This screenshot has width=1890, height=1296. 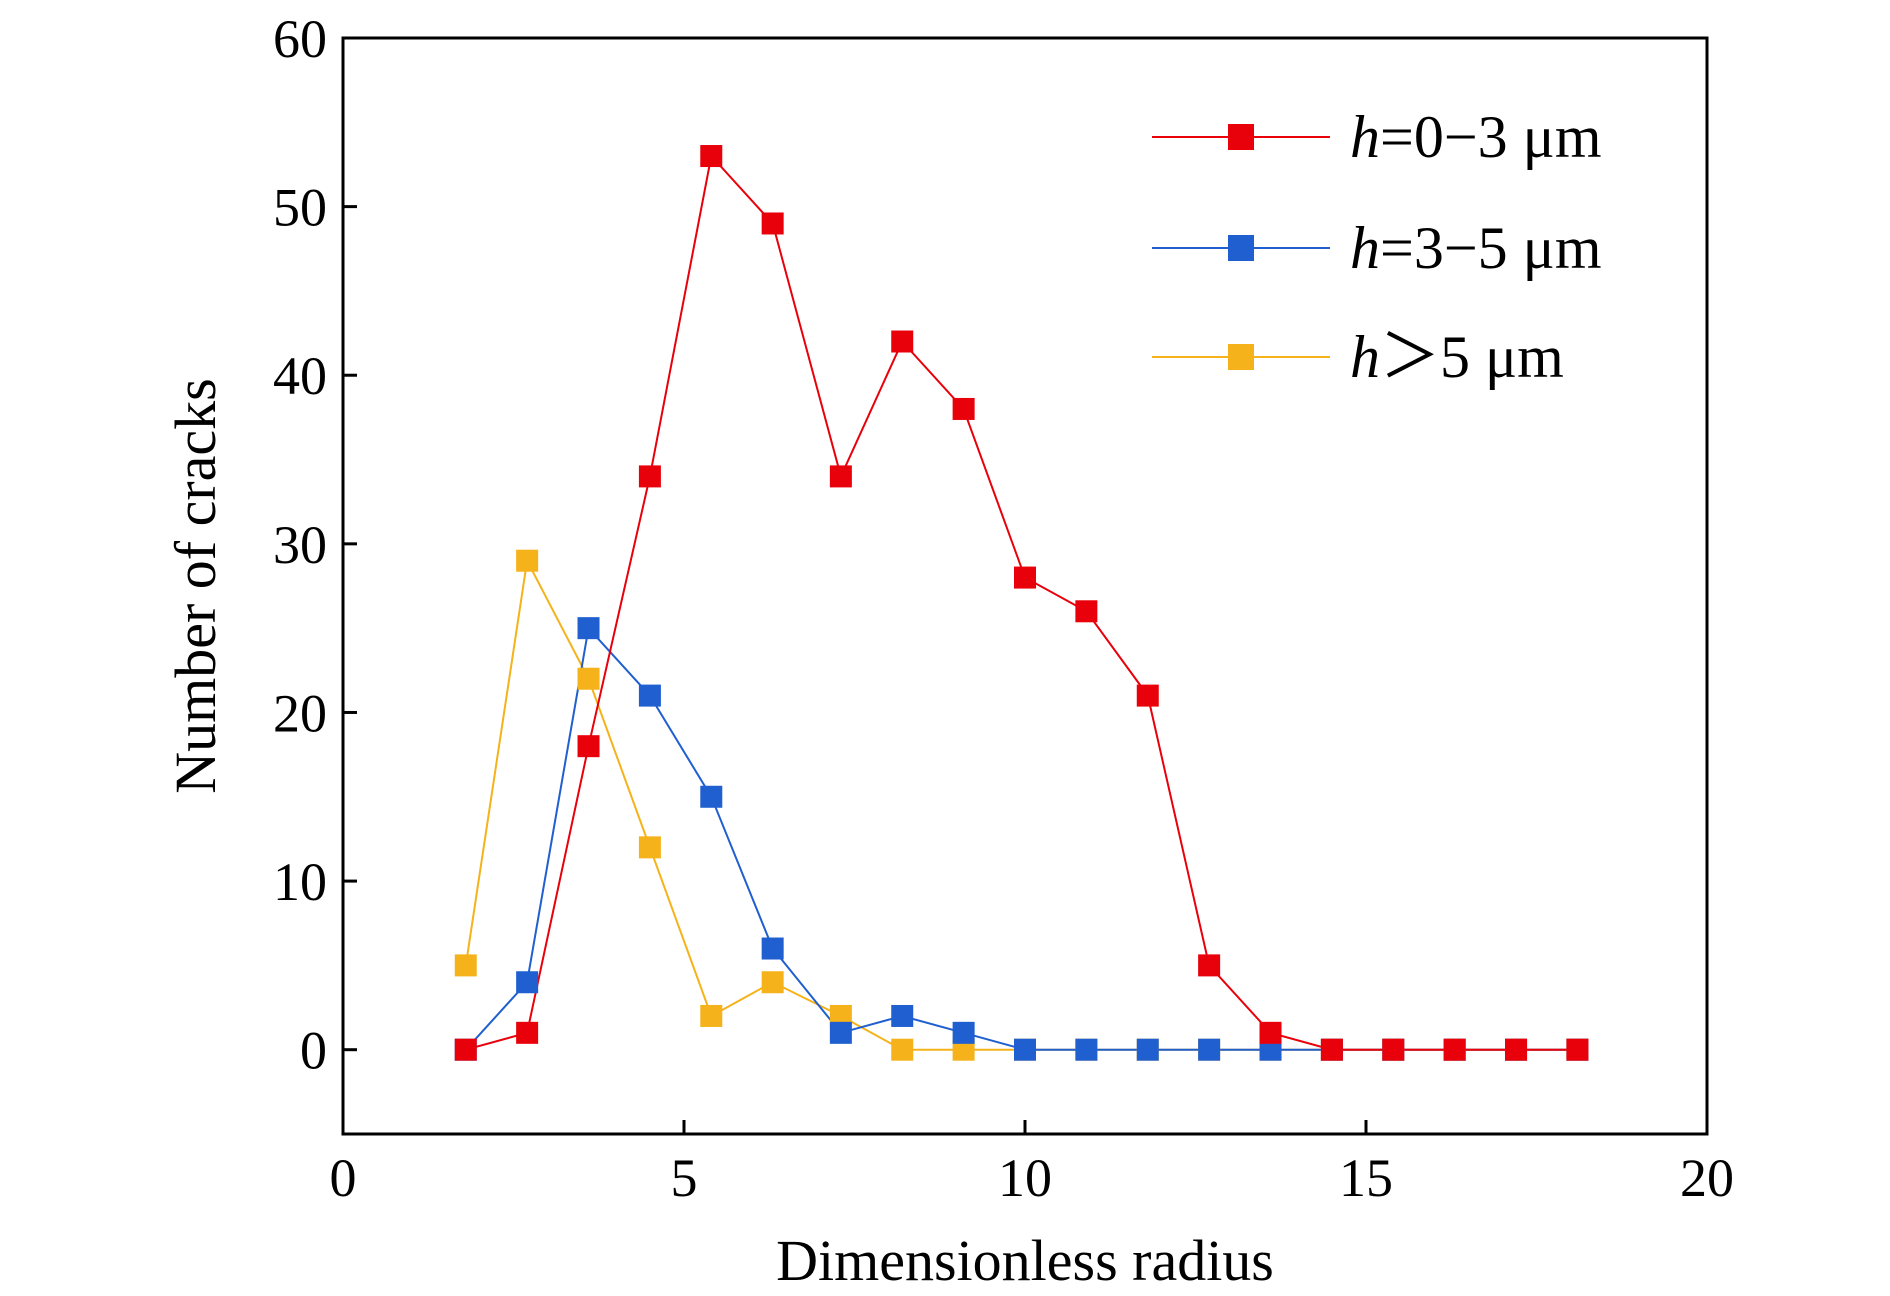 I want to click on y-tick-label: 60, so click(x=300, y=39).